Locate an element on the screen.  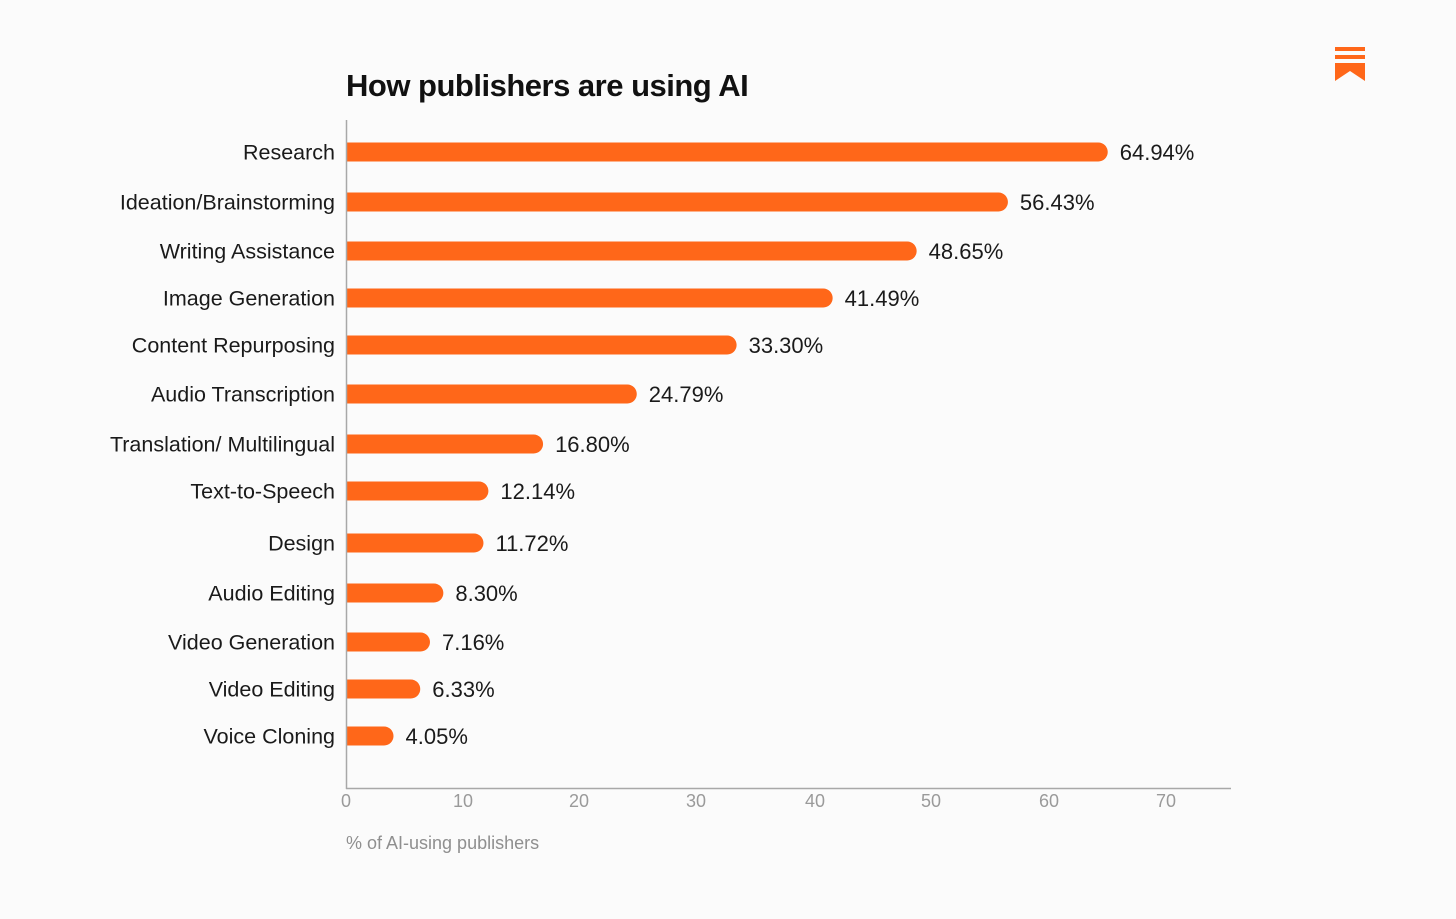
category-label-video-editing: Video Editing is located at coordinates (272, 690).